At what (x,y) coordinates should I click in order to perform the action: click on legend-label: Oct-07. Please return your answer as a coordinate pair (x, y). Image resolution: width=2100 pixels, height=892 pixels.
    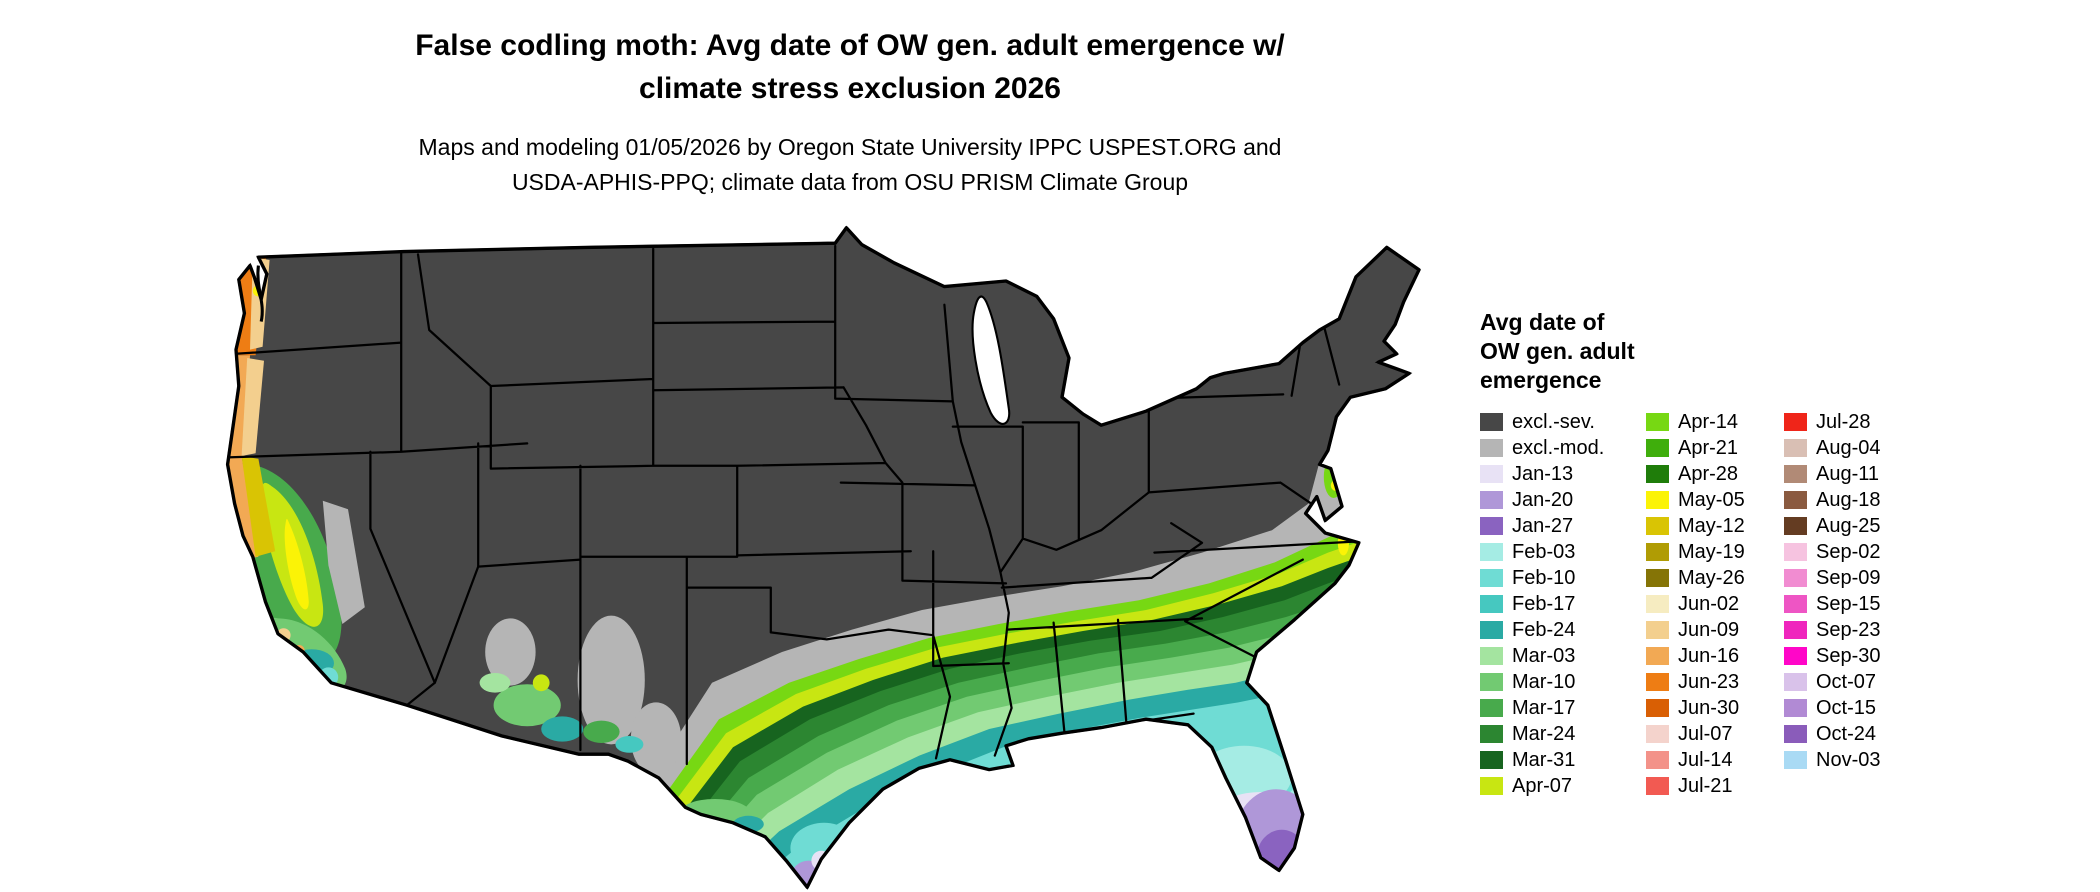
    Looking at the image, I should click on (1846, 681).